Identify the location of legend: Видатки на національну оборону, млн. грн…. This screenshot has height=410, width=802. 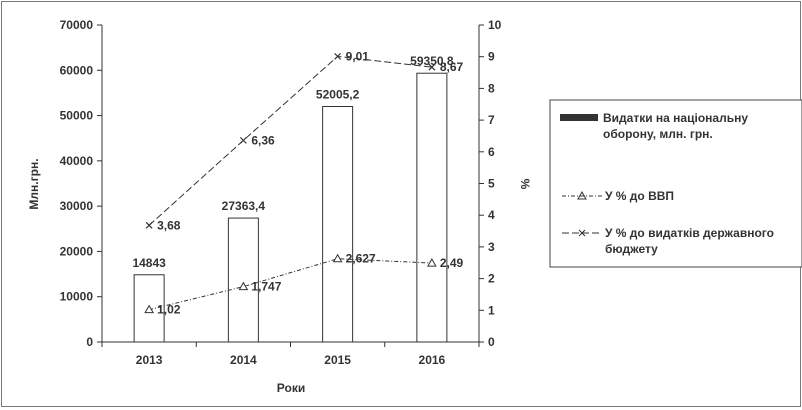
(675, 183).